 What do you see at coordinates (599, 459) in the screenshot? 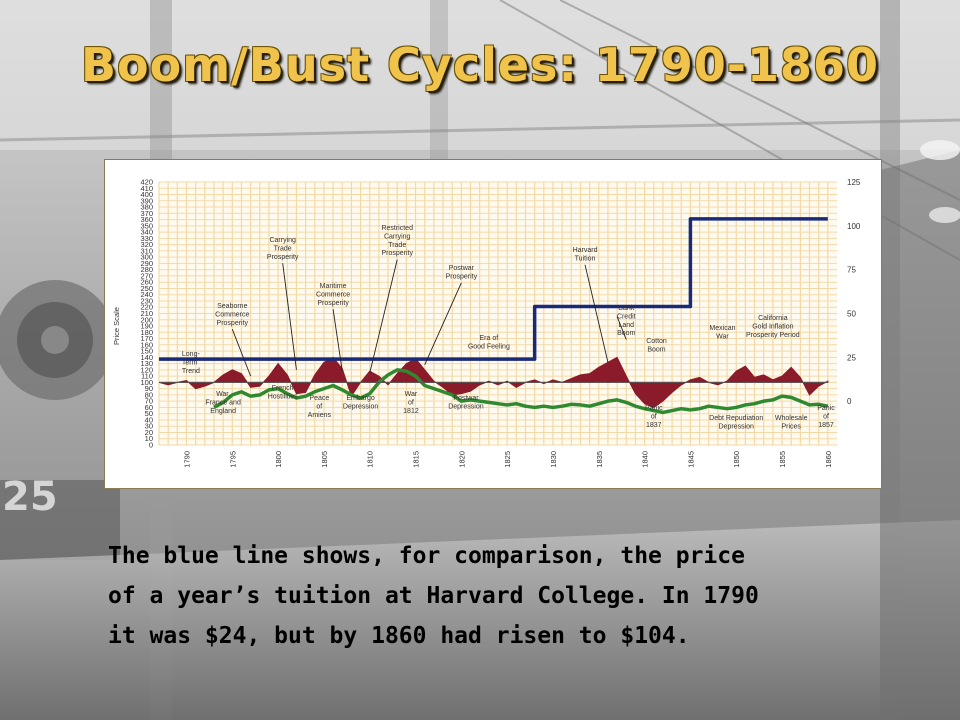
I see `x-tick-label: 1835` at bounding box center [599, 459].